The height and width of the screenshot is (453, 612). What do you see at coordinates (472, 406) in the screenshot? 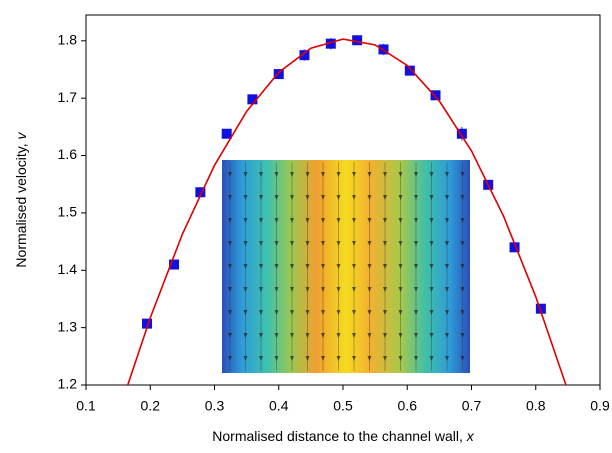
I see `x-tick-label: 0.7` at bounding box center [472, 406].